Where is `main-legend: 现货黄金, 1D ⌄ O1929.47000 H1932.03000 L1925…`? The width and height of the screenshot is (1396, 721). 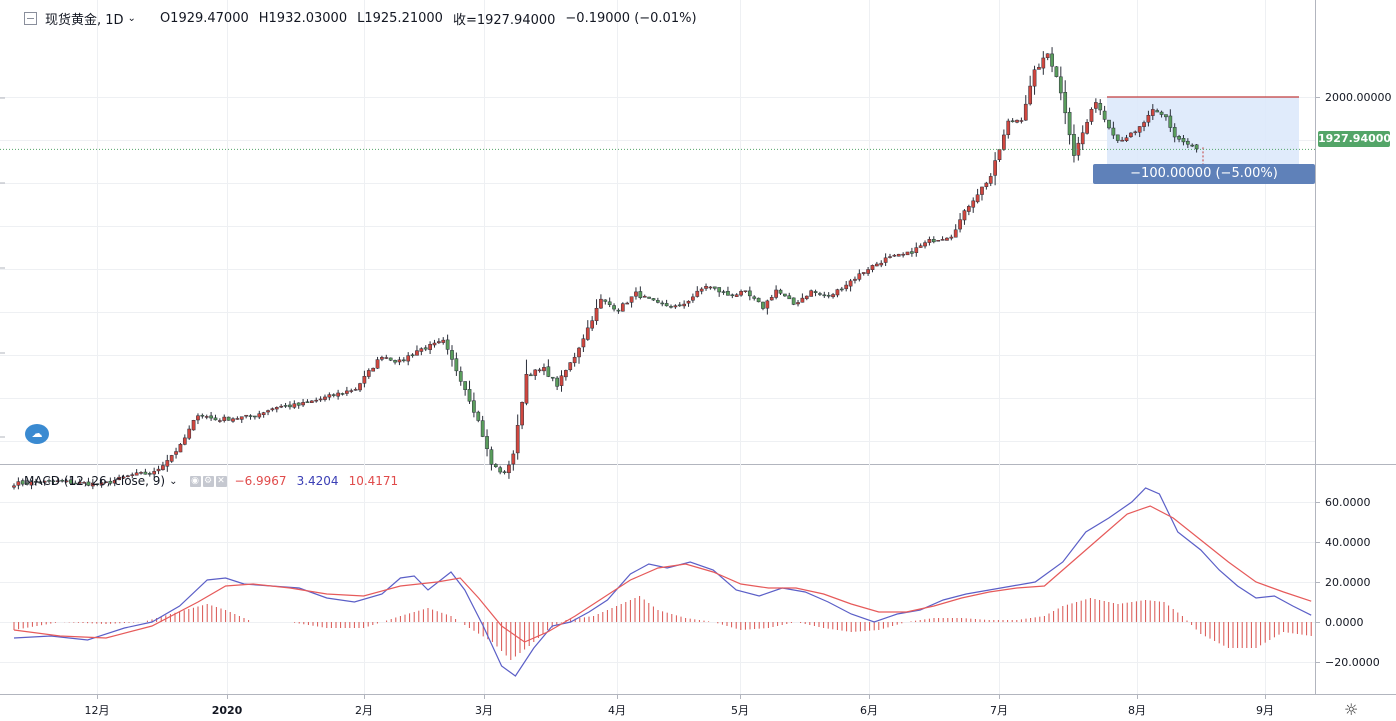
main-legend: 现货黄金, 1D ⌄ O1929.47000 H1932.03000 L1925… is located at coordinates (365, 18).